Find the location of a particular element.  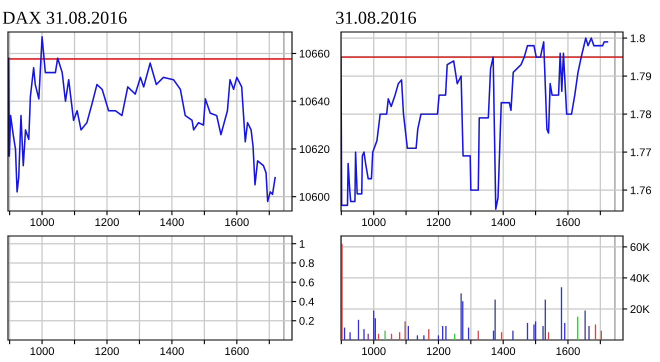

y-tick-label: 0.6 is located at coordinates (306, 282).